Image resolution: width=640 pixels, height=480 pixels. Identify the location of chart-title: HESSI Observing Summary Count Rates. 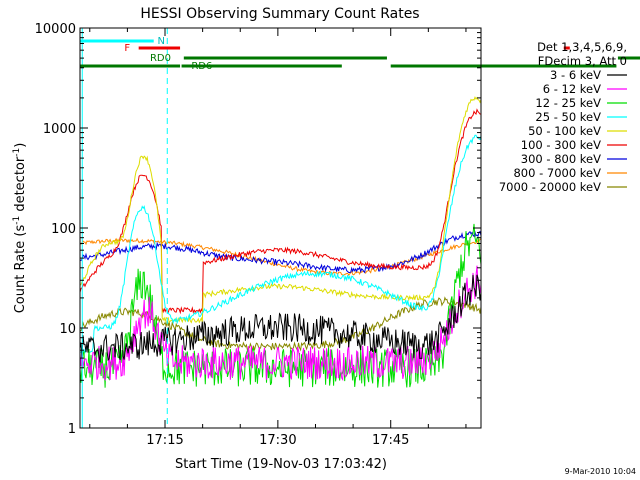
(279, 14).